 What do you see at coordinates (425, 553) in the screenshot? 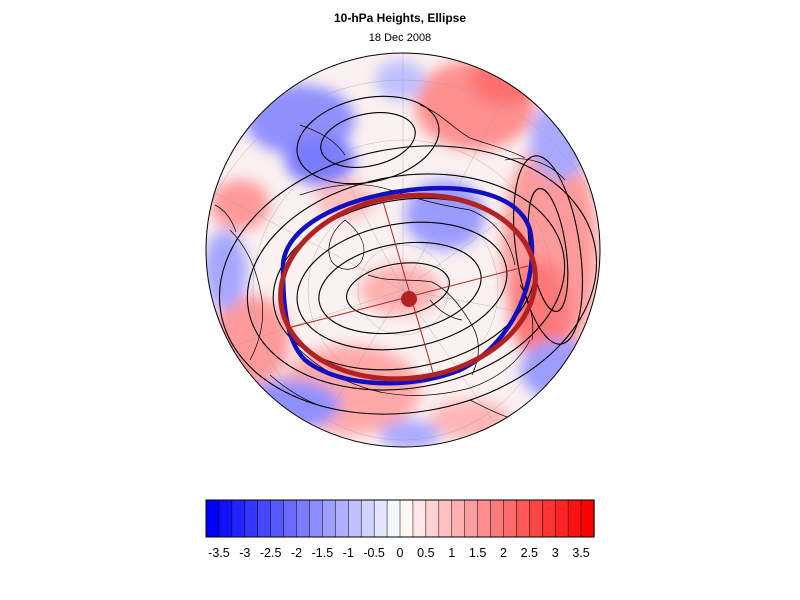
I see `colorbar-tick-label: 0.5` at bounding box center [425, 553].